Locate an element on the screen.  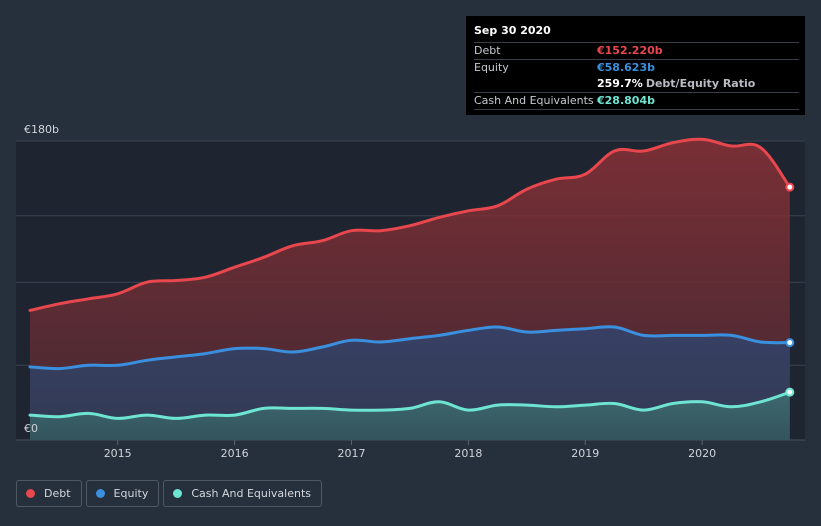
x-tick-label-4: 2019 is located at coordinates (585, 453).